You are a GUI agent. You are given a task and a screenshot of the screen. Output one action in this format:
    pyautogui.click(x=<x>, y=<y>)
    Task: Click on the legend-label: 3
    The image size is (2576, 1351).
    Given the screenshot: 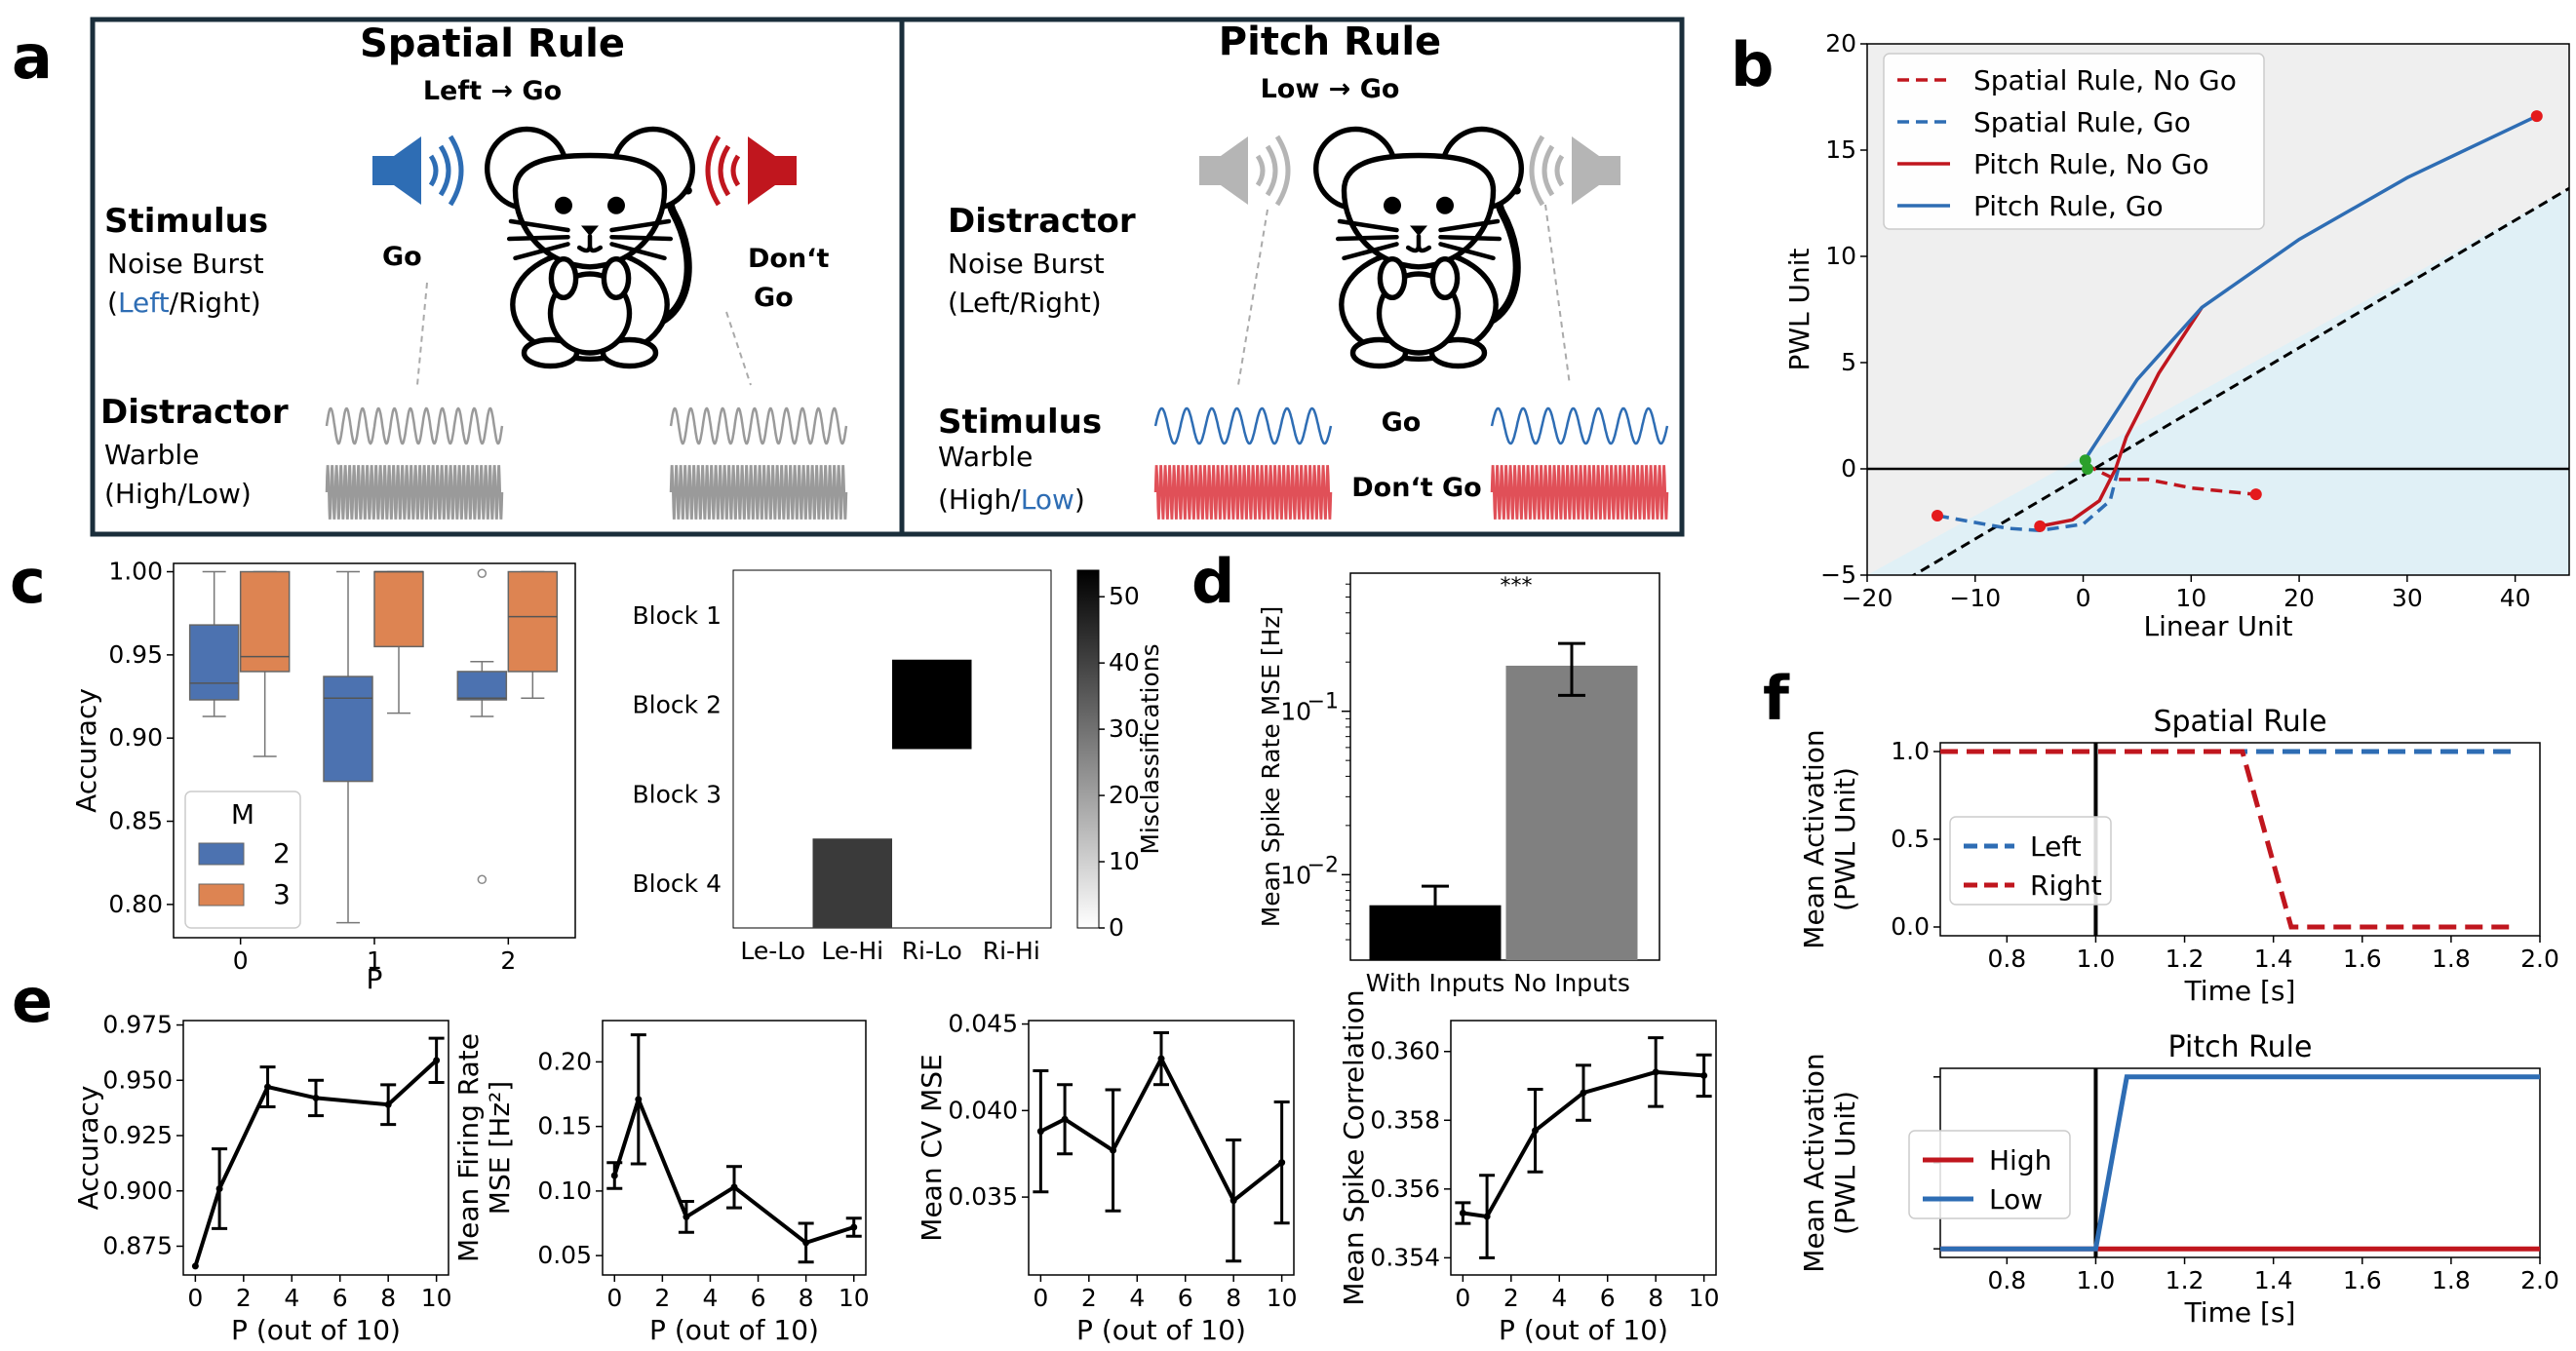 What is the action you would take?
    pyautogui.click(x=282, y=894)
    